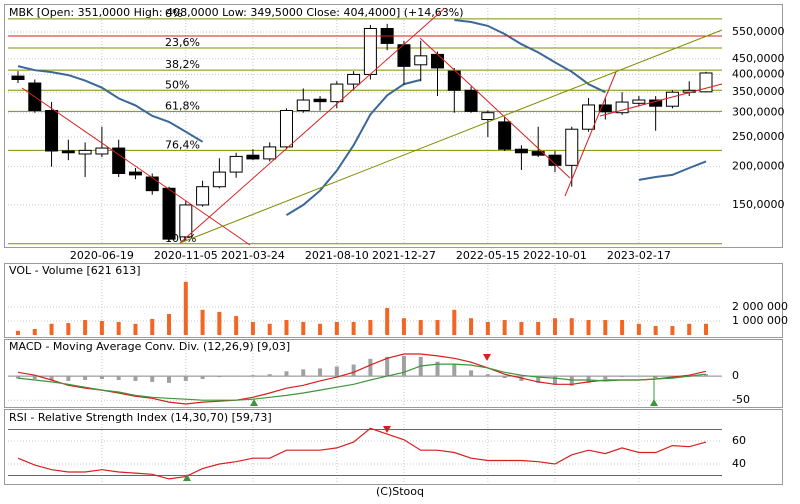 This screenshot has width=800, height=504. I want to click on y-tick-label: 150,0000, so click(758, 204).